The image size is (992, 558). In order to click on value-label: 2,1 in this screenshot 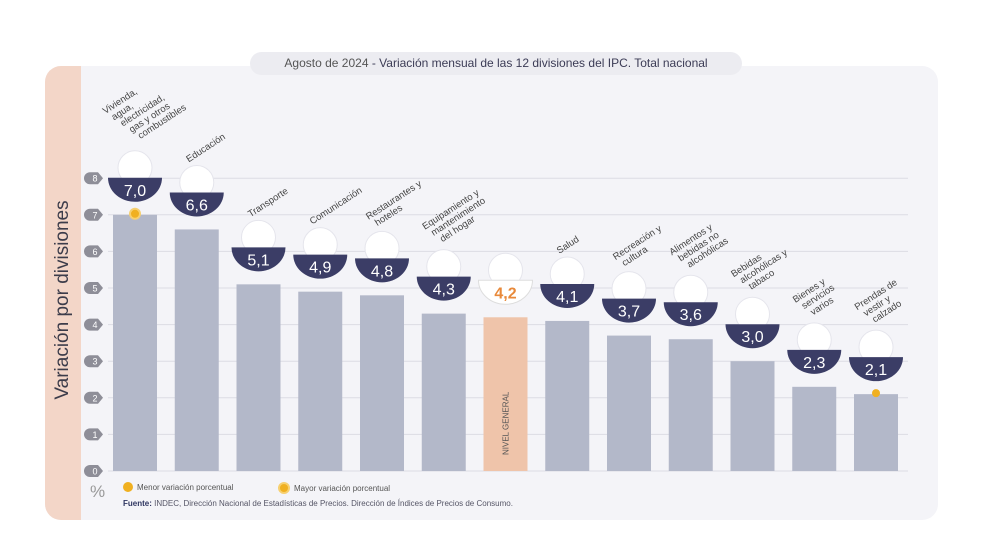, I will do `click(876, 370)`.